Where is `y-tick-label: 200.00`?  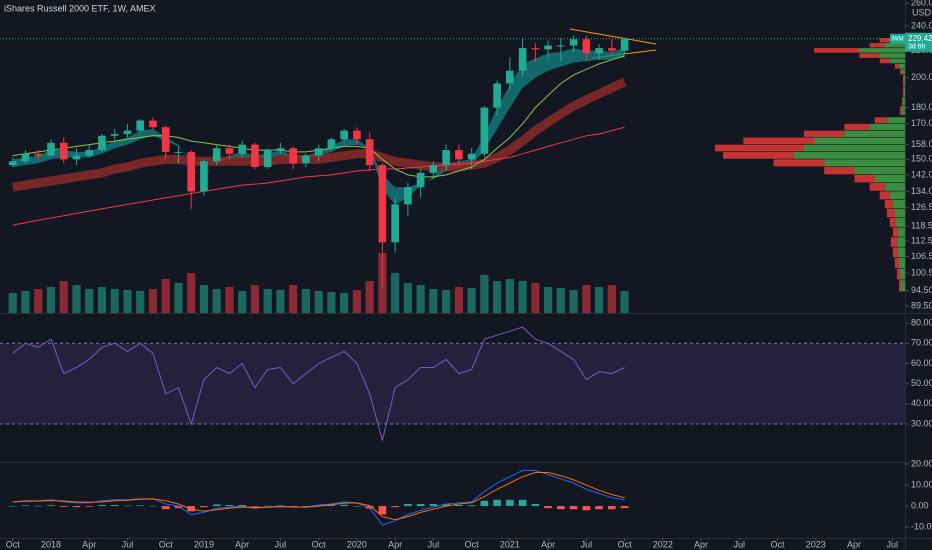
y-tick-label: 200.00 is located at coordinates (921, 77).